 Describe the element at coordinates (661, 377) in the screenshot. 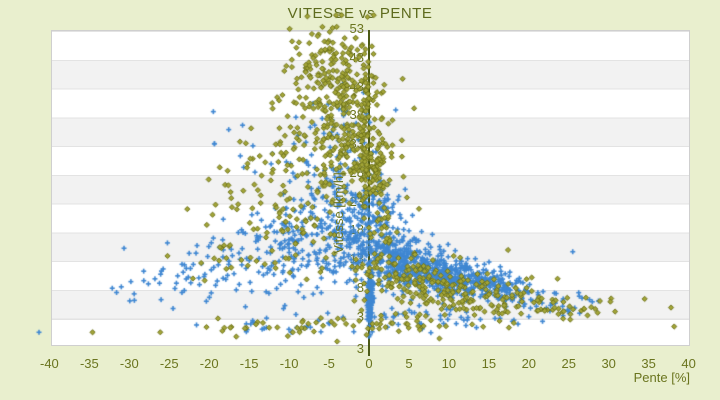

I see `x-axis-title: Pente [%]` at that location.